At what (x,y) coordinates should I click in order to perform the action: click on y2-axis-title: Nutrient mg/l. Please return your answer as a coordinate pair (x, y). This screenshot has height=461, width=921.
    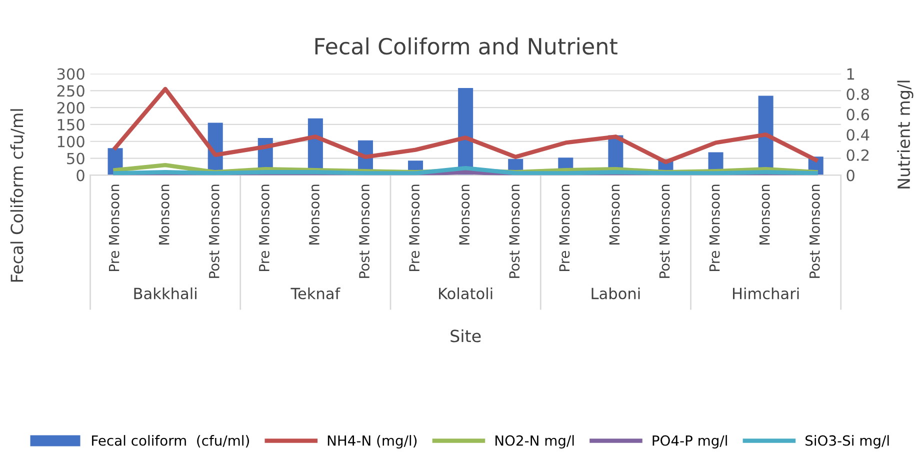
    Looking at the image, I should click on (905, 134).